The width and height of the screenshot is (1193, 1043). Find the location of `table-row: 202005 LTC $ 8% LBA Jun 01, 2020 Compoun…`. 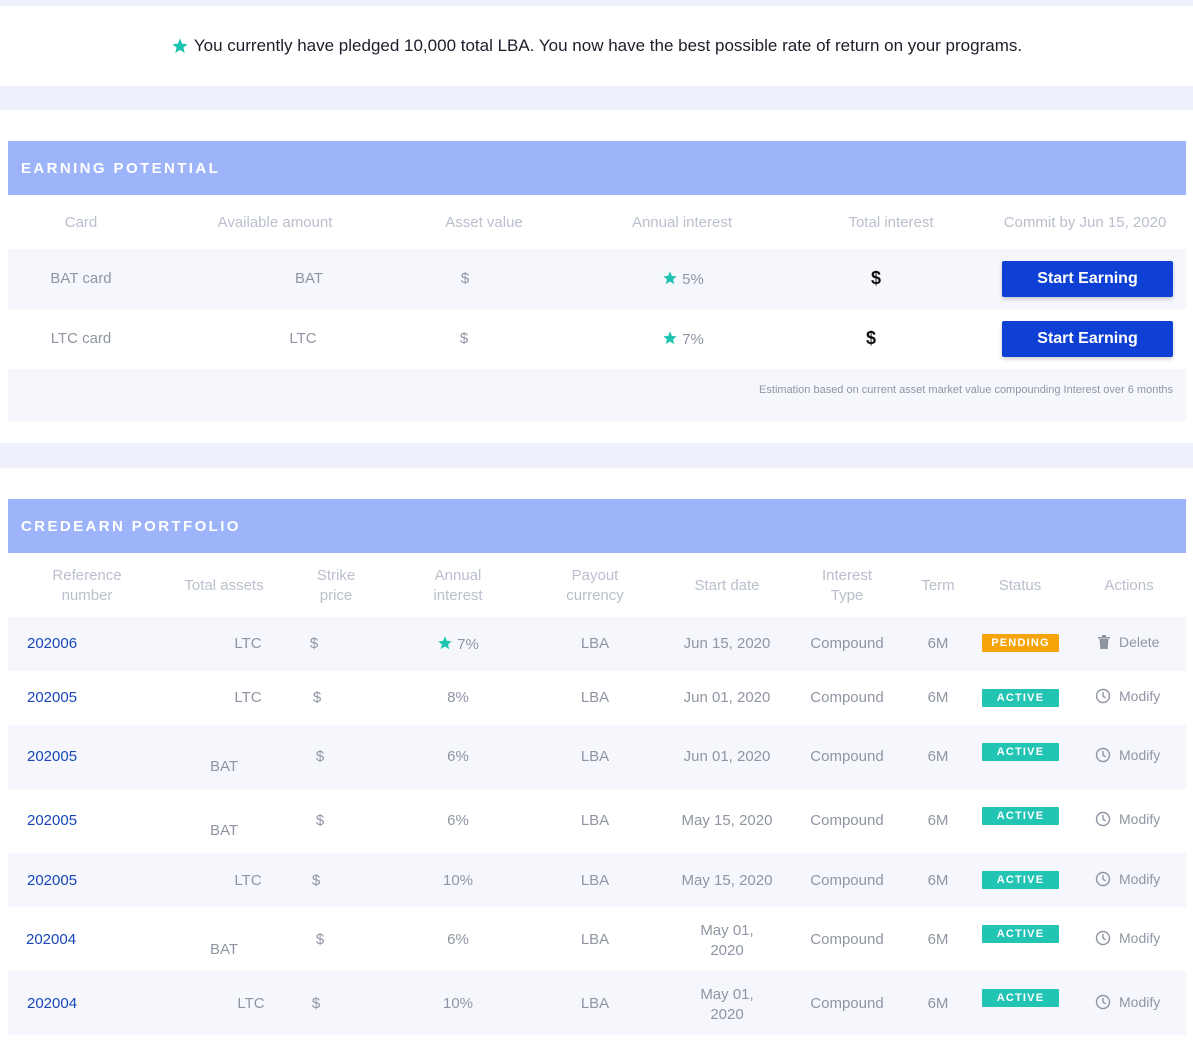

table-row: 202005 LTC $ 8% LBA Jun 01, 2020 Compoun… is located at coordinates (597, 698).